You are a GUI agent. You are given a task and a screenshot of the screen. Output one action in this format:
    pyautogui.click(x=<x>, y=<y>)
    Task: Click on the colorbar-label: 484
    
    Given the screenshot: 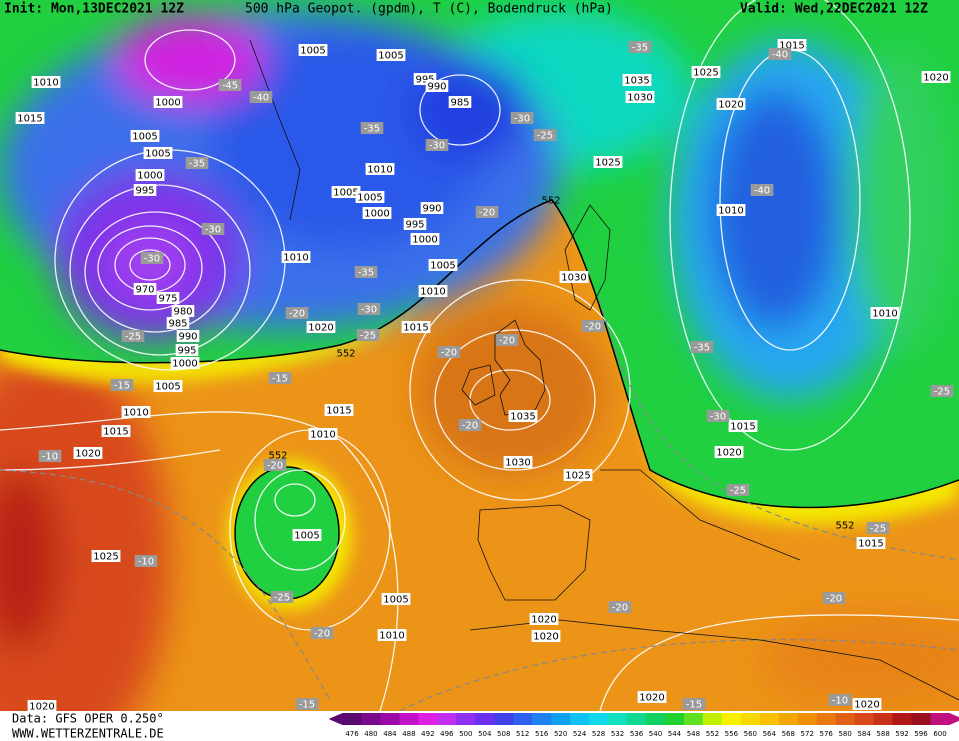 What is the action you would take?
    pyautogui.click(x=390, y=734)
    